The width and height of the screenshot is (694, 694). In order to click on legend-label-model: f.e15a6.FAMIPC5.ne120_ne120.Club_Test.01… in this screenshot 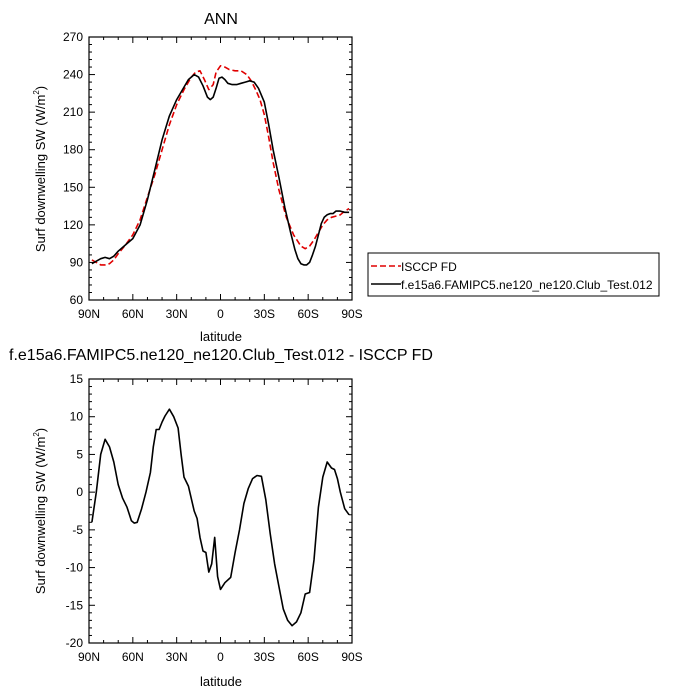, I will do `click(527, 285)`.